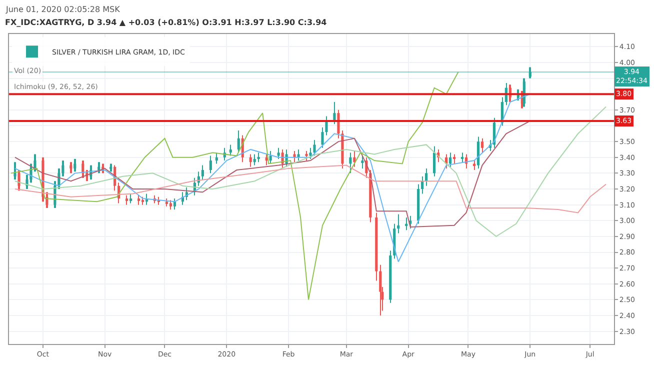 This screenshot has height=366, width=654. Describe the element at coordinates (166, 22) in the screenshot. I see `chart-title: FX_IDC:XAGTRYG, D 3.94 ▲ +0.03 (+0.81%) O:3.91 H:3.97 L:3.90 C:3.94` at that location.